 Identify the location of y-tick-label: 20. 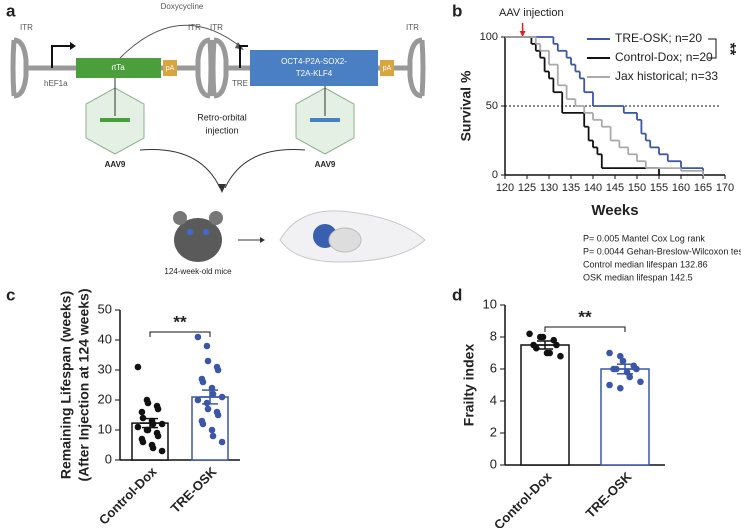
(105, 398).